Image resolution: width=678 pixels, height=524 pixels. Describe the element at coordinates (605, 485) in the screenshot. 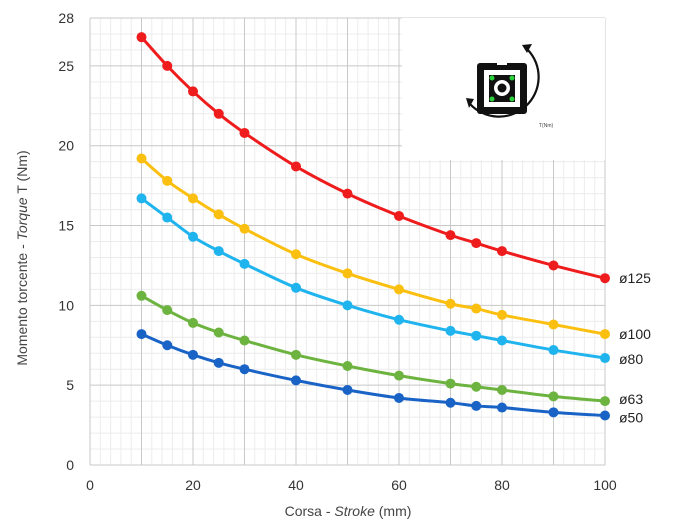

I see `x-tick-label: 100` at that location.